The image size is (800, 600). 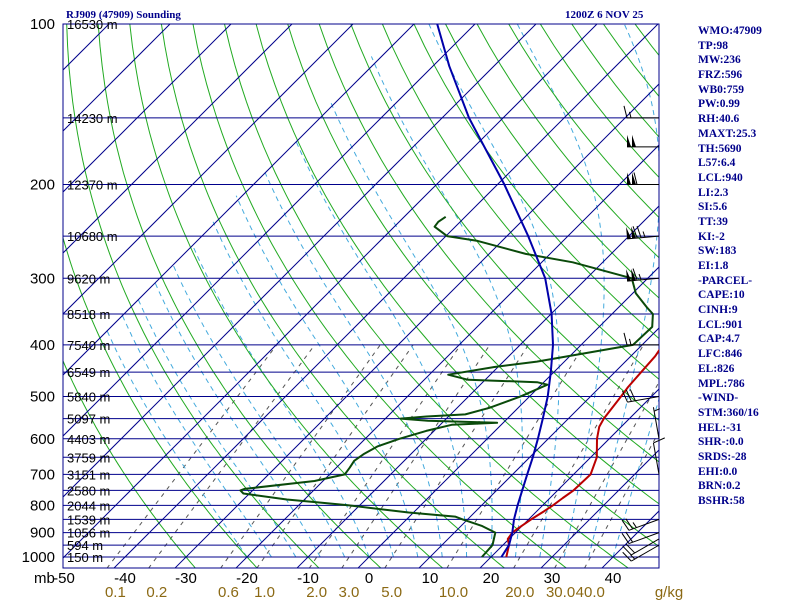 I want to click on pressure-tick-label: 1000, so click(x=38, y=557).